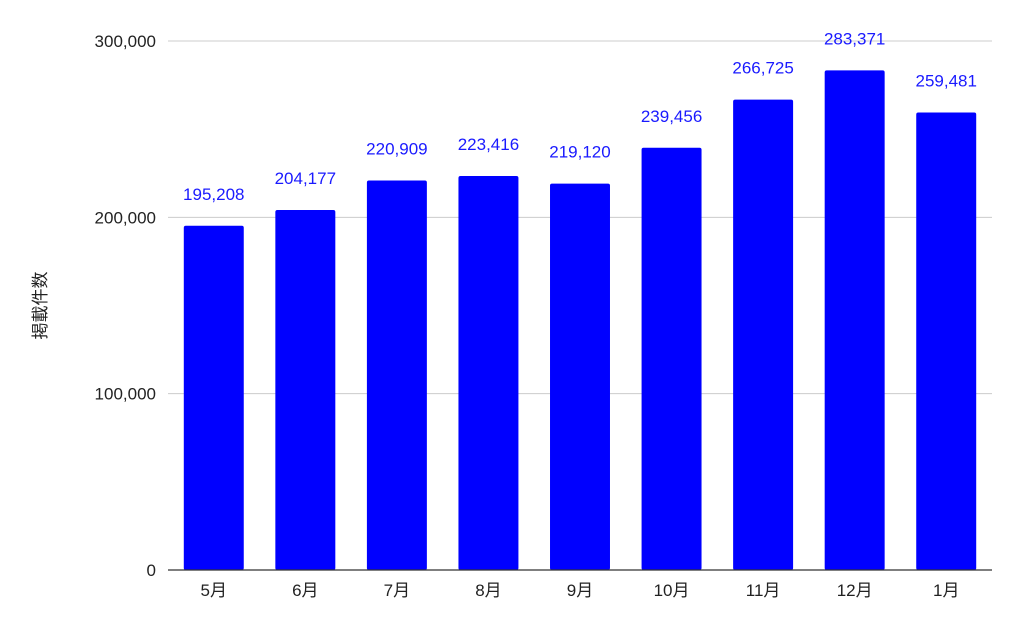 This screenshot has width=1024, height=633. Describe the element at coordinates (40, 306) in the screenshot. I see `y-axis-title: 掲載件数` at that location.